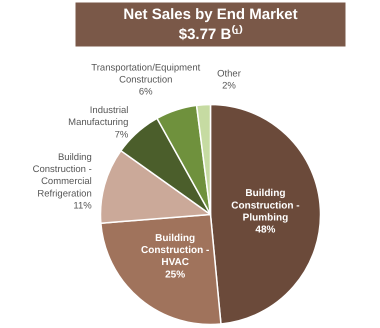  What do you see at coordinates (146, 74) in the screenshot?
I see `slice-label: Transportation/Equipment Construction` at bounding box center [146, 74].